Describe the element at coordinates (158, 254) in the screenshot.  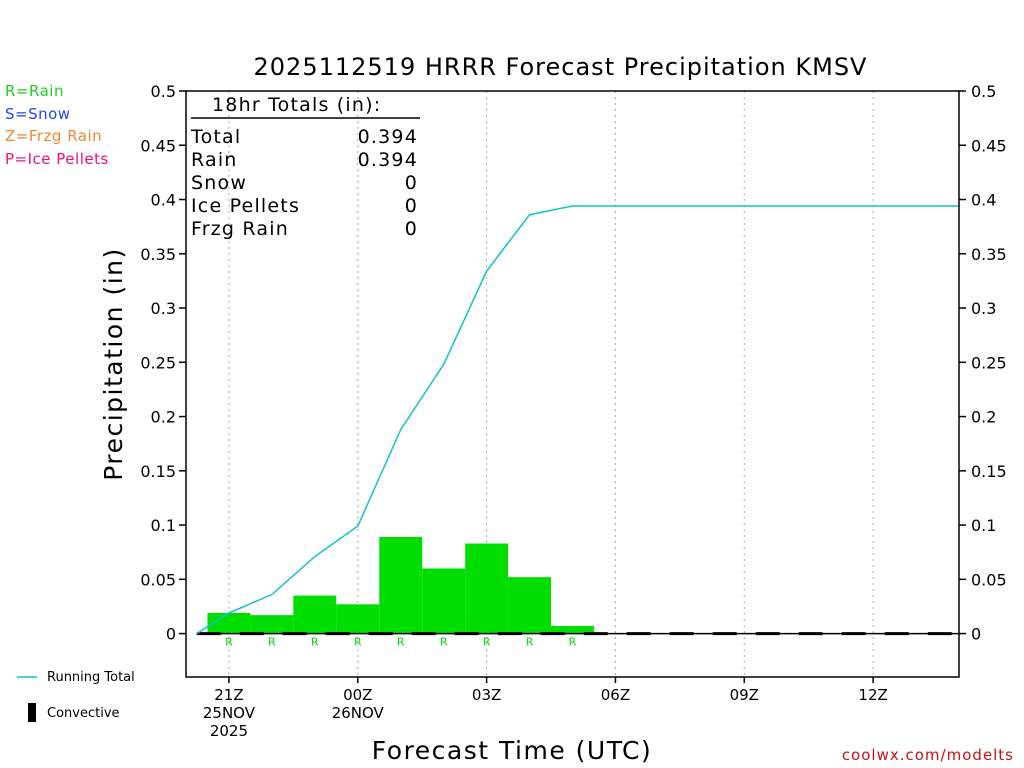
I see `y-tick-label-left-7: 0.35` at that location.